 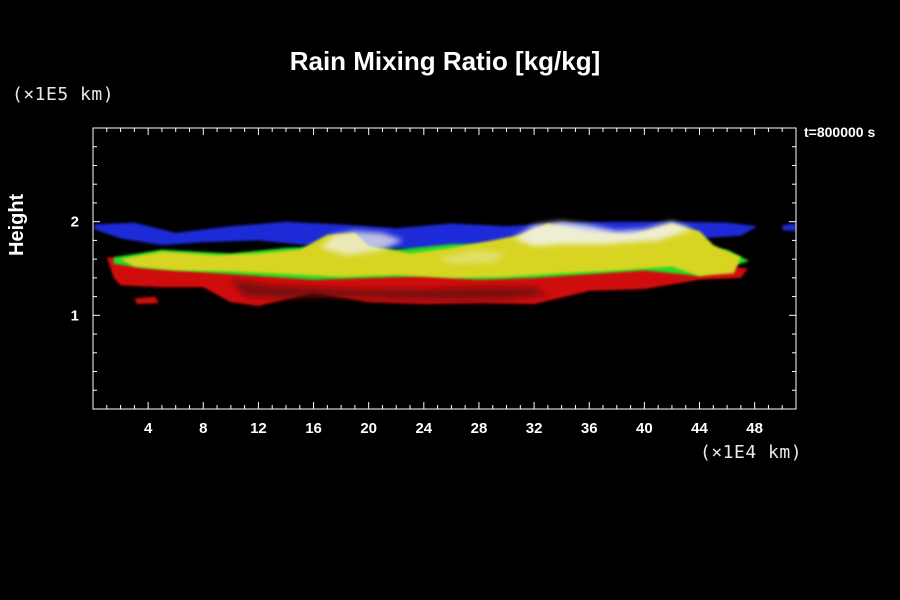 What do you see at coordinates (423, 428) in the screenshot?
I see `x-tick-label: 24` at bounding box center [423, 428].